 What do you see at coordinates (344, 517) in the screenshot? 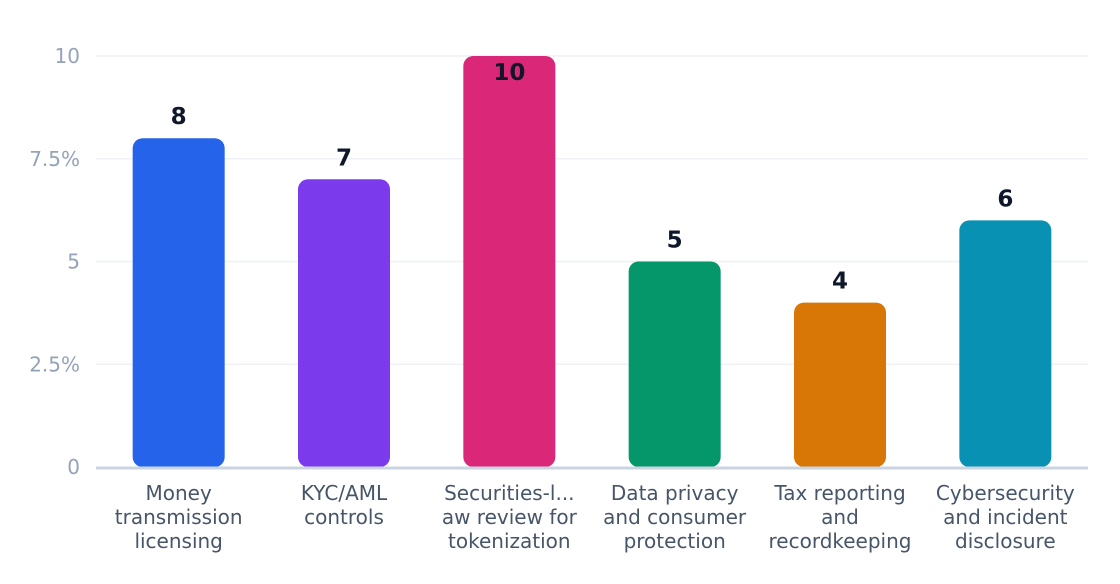
I see `x-tick-label-line: controls` at bounding box center [344, 517].